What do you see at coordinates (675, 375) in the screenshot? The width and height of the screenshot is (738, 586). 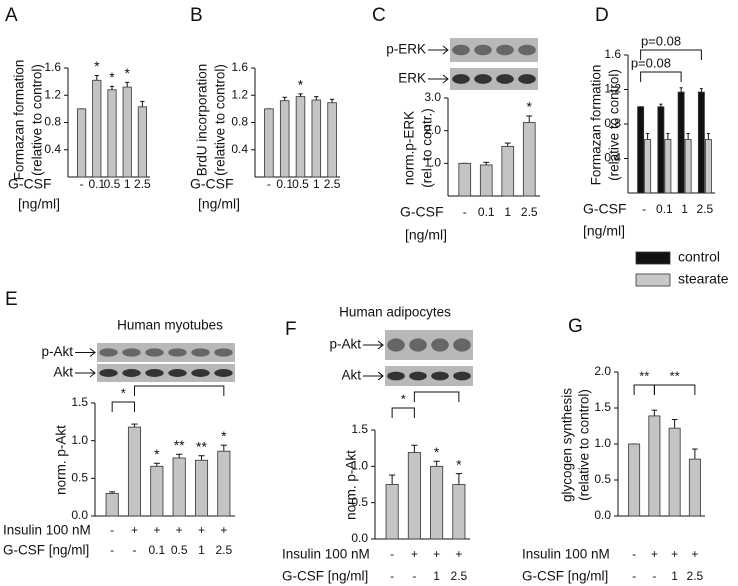 I see `bracket-label: **` at bounding box center [675, 375].